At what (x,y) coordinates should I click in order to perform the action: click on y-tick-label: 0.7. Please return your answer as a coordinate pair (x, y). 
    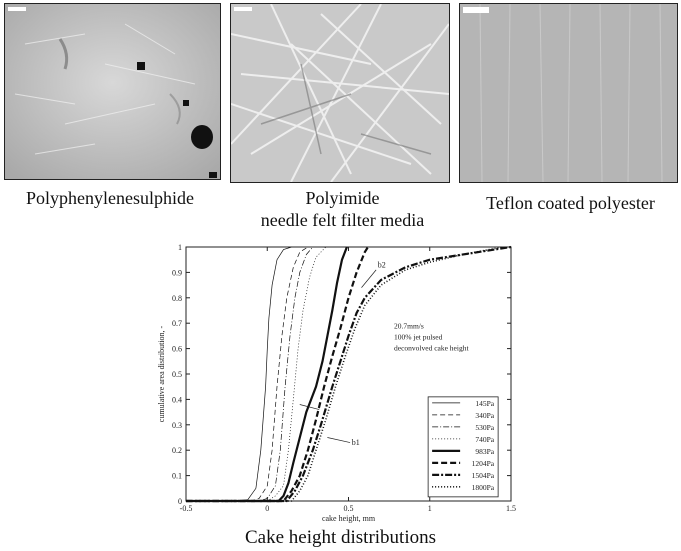
    Looking at the image, I should click on (177, 323).